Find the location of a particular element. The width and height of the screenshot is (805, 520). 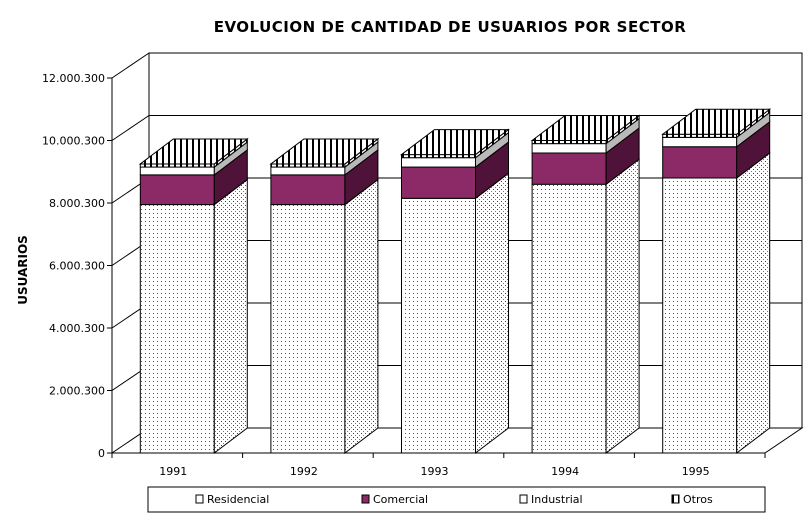

y-tick-label: 6.000.300 is located at coordinates (77, 266).